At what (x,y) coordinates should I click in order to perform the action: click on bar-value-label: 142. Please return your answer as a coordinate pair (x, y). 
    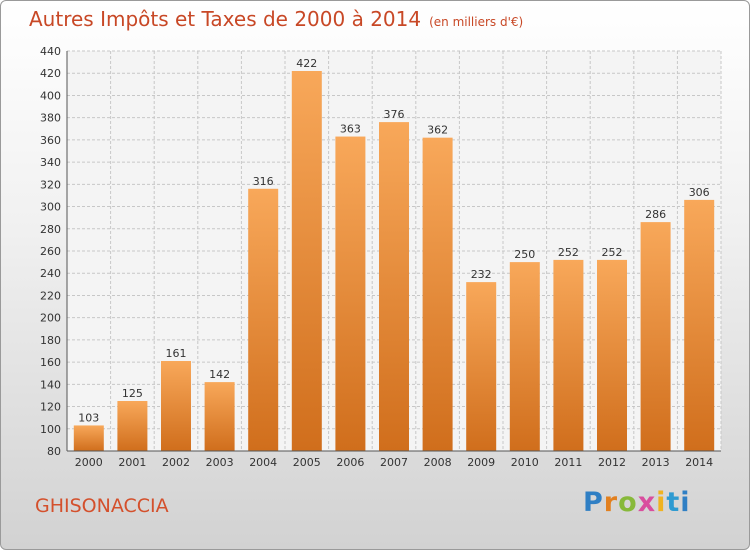
    Looking at the image, I should click on (219, 374).